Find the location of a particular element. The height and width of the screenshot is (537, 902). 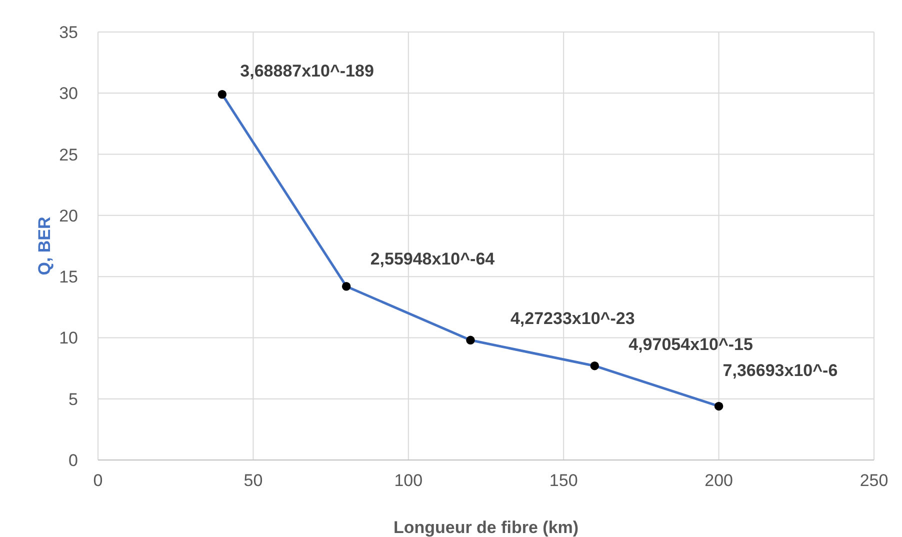

y-axis-title: Q, BER is located at coordinates (44, 246).